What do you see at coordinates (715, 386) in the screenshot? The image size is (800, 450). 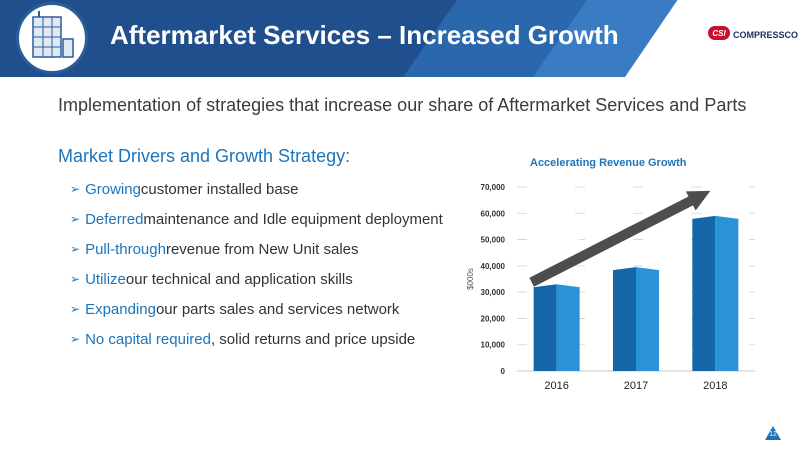 I see `x-tick-label: 2018` at bounding box center [715, 386].